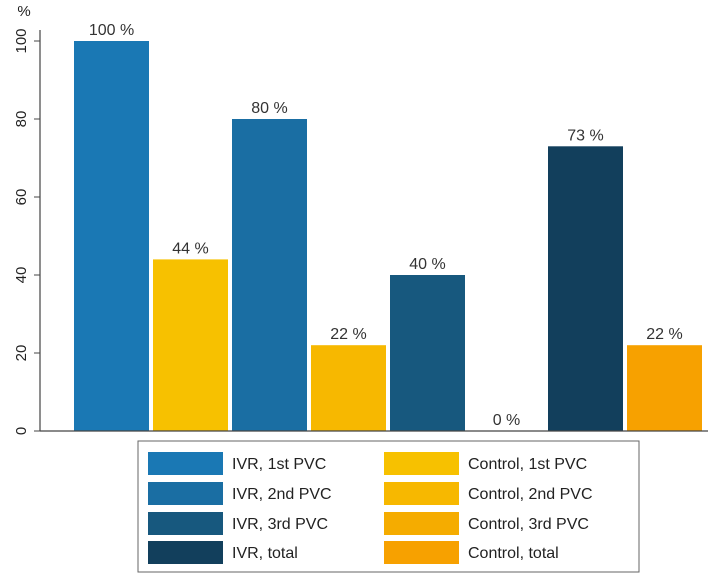  What do you see at coordinates (527, 464) in the screenshot?
I see `legend-label: Control, 1st PVC` at bounding box center [527, 464].